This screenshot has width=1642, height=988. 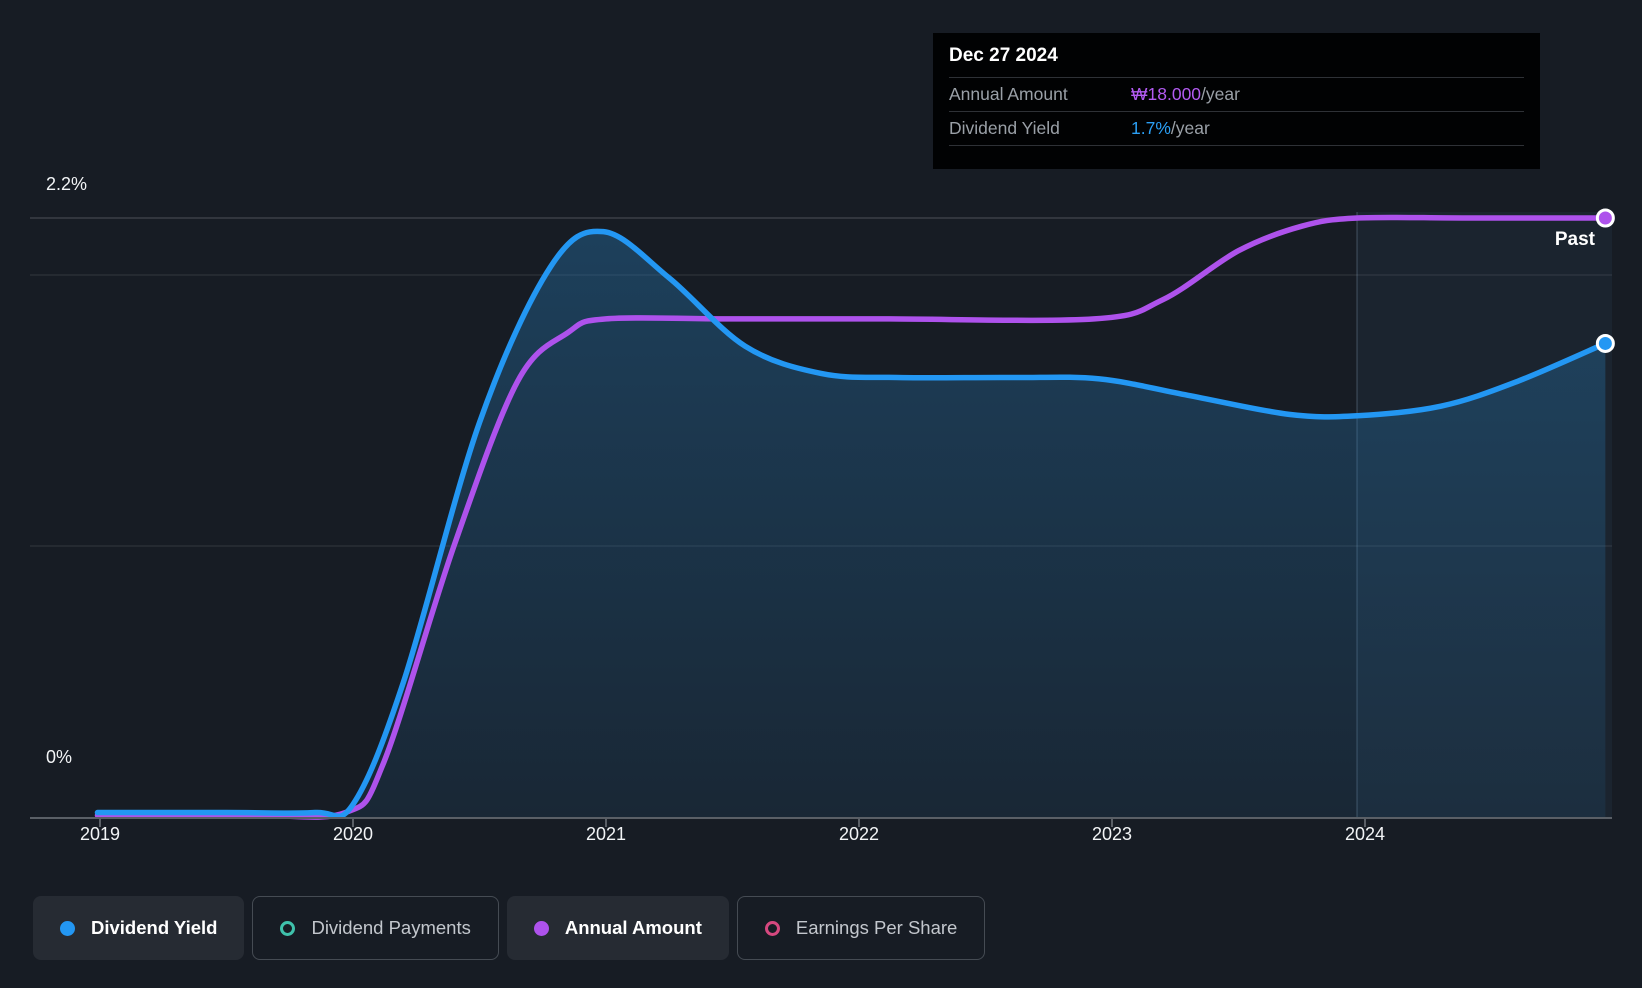 I want to click on legend-chip-earnings-per-share: Earnings Per Share, so click(x=861, y=928).